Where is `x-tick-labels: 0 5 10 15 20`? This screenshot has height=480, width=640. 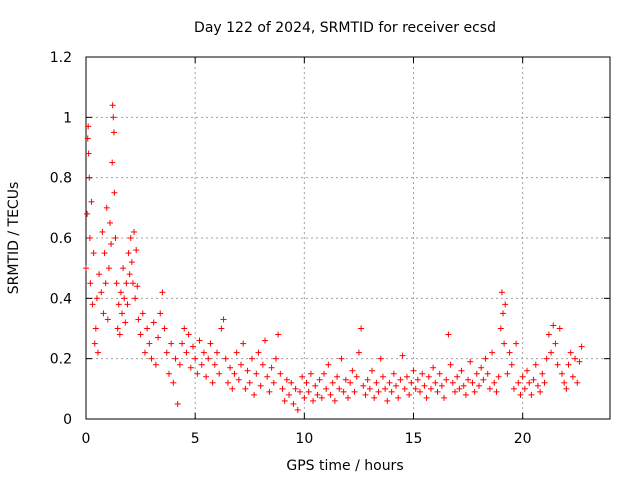 x-tick-labels: 0 5 10 15 20 is located at coordinates (307, 439).